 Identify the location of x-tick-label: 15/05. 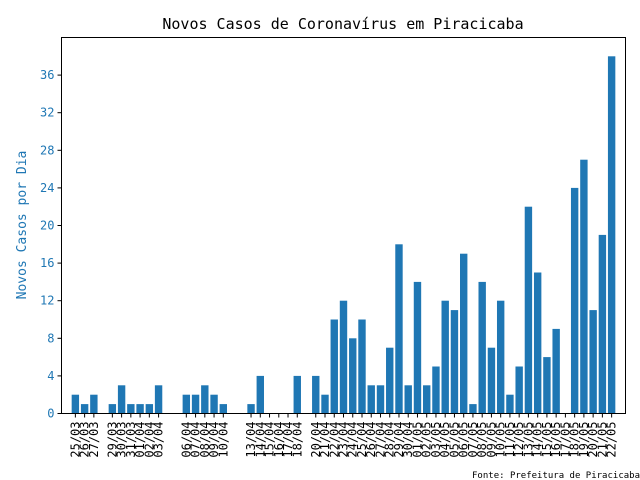
(547, 440).